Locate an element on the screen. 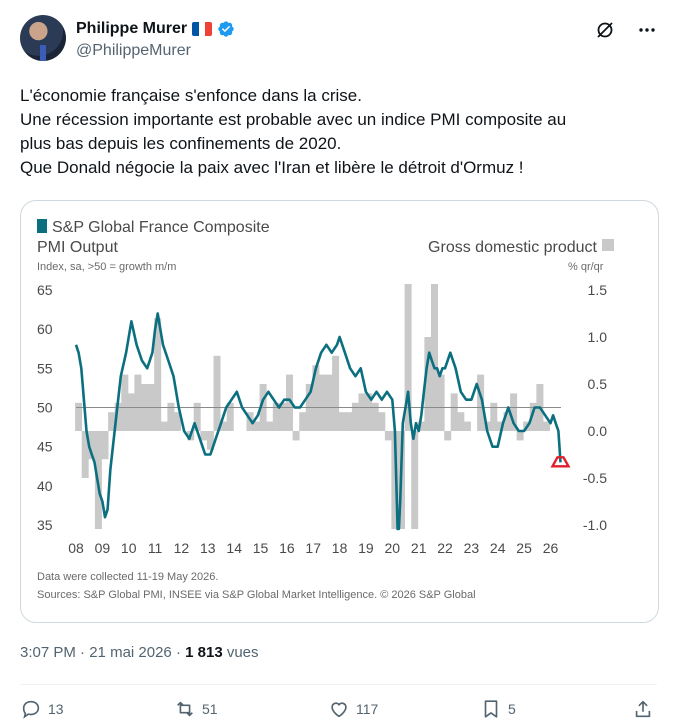  bookmark-button: 5 is located at coordinates (498, 709).